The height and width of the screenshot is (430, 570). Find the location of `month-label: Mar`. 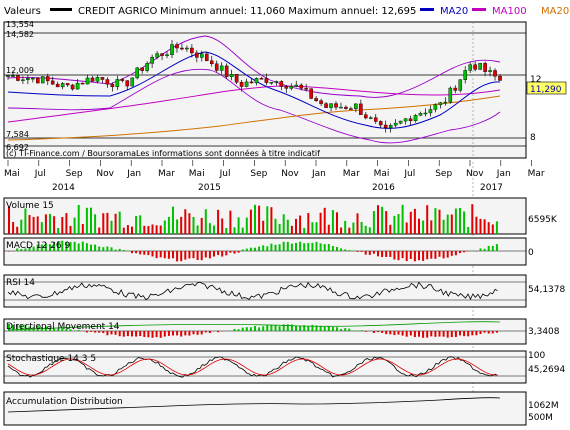

month-label: Mar is located at coordinates (351, 174).